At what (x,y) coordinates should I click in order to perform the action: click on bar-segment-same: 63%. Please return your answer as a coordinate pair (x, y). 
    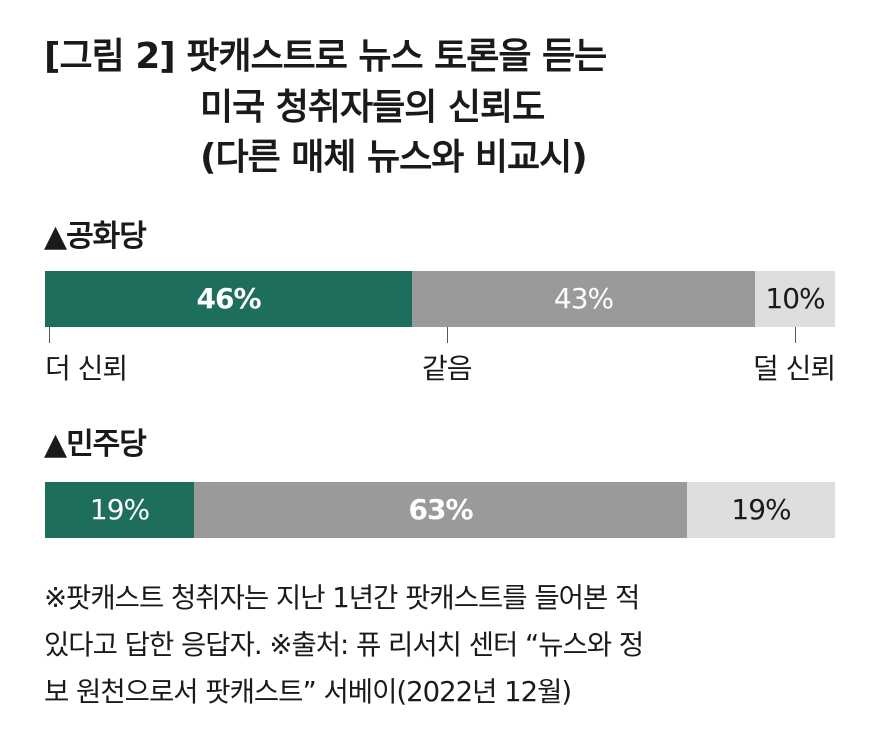
    Looking at the image, I should click on (440, 510).